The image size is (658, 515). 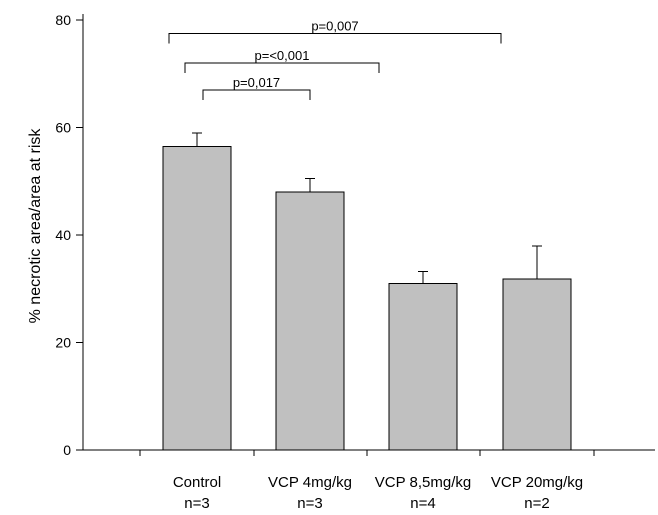 I want to click on y-tick-label: 20, so click(x=63, y=343).